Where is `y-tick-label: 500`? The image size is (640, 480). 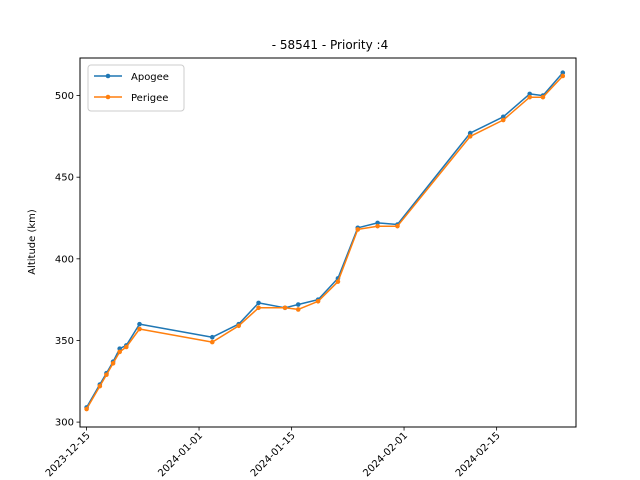 y-tick-label: 500 is located at coordinates (64, 96).